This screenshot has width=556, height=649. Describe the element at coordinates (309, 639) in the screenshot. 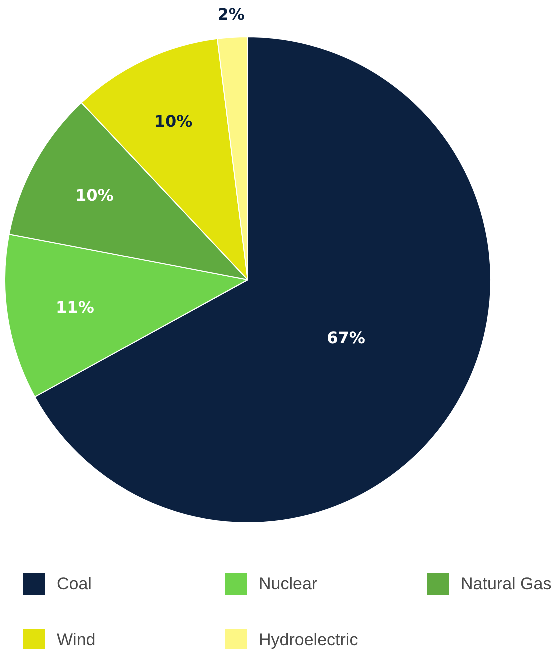

I see `legend-label: Hydroelectric` at that location.